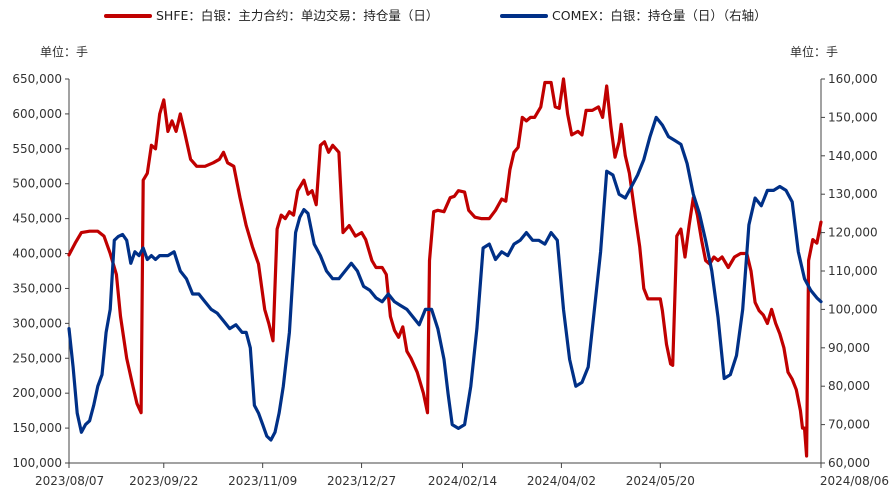 The height and width of the screenshot is (496, 892). Describe the element at coordinates (854, 481) in the screenshot. I see `x-tick-label: 2024/08/06` at that location.